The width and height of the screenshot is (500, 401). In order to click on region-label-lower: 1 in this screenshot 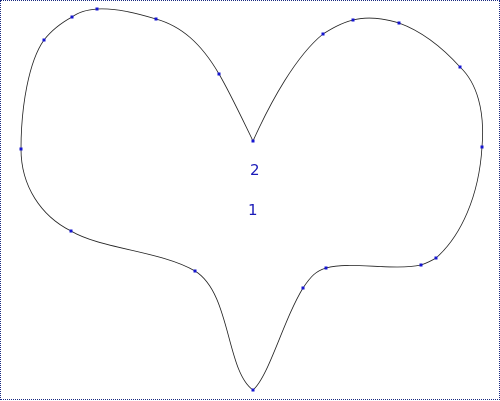, I will do `click(253, 210)`.